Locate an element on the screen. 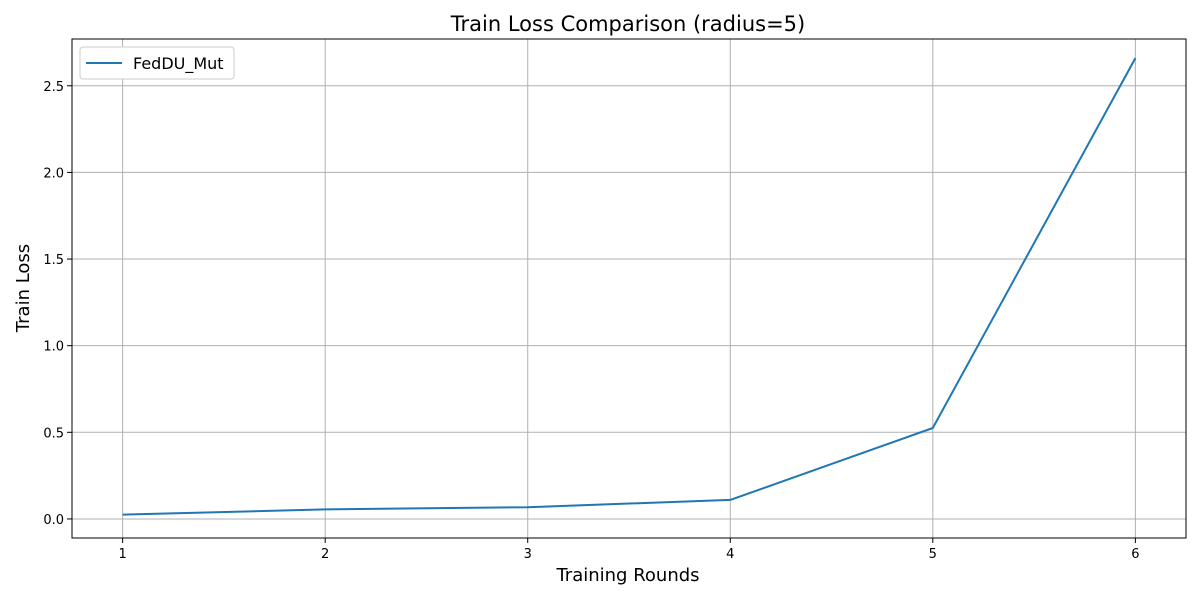 The width and height of the screenshot is (1200, 600). x-tick-label: 2 is located at coordinates (325, 554).